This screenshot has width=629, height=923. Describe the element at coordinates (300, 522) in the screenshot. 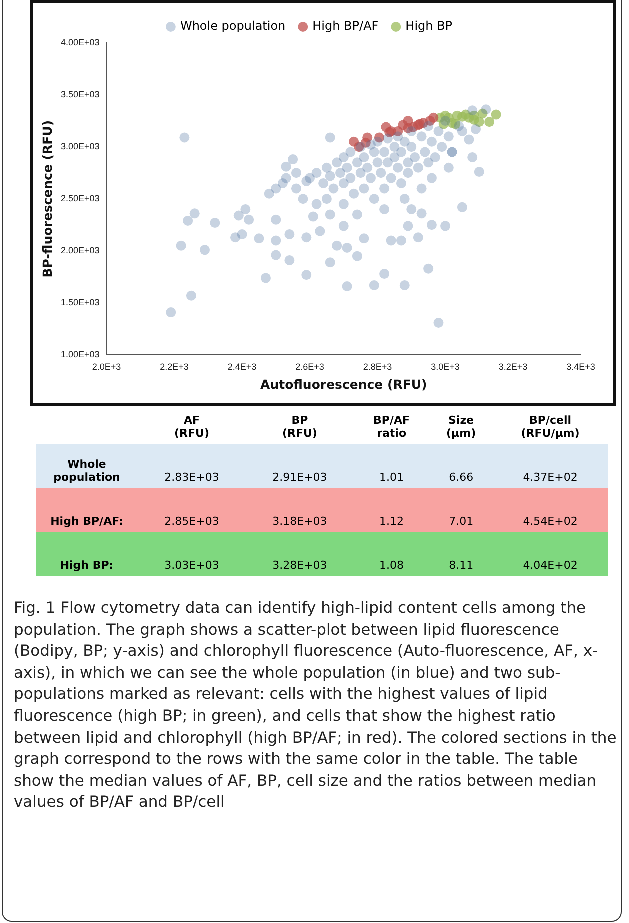

I see `text: 3.18E+03` at that location.